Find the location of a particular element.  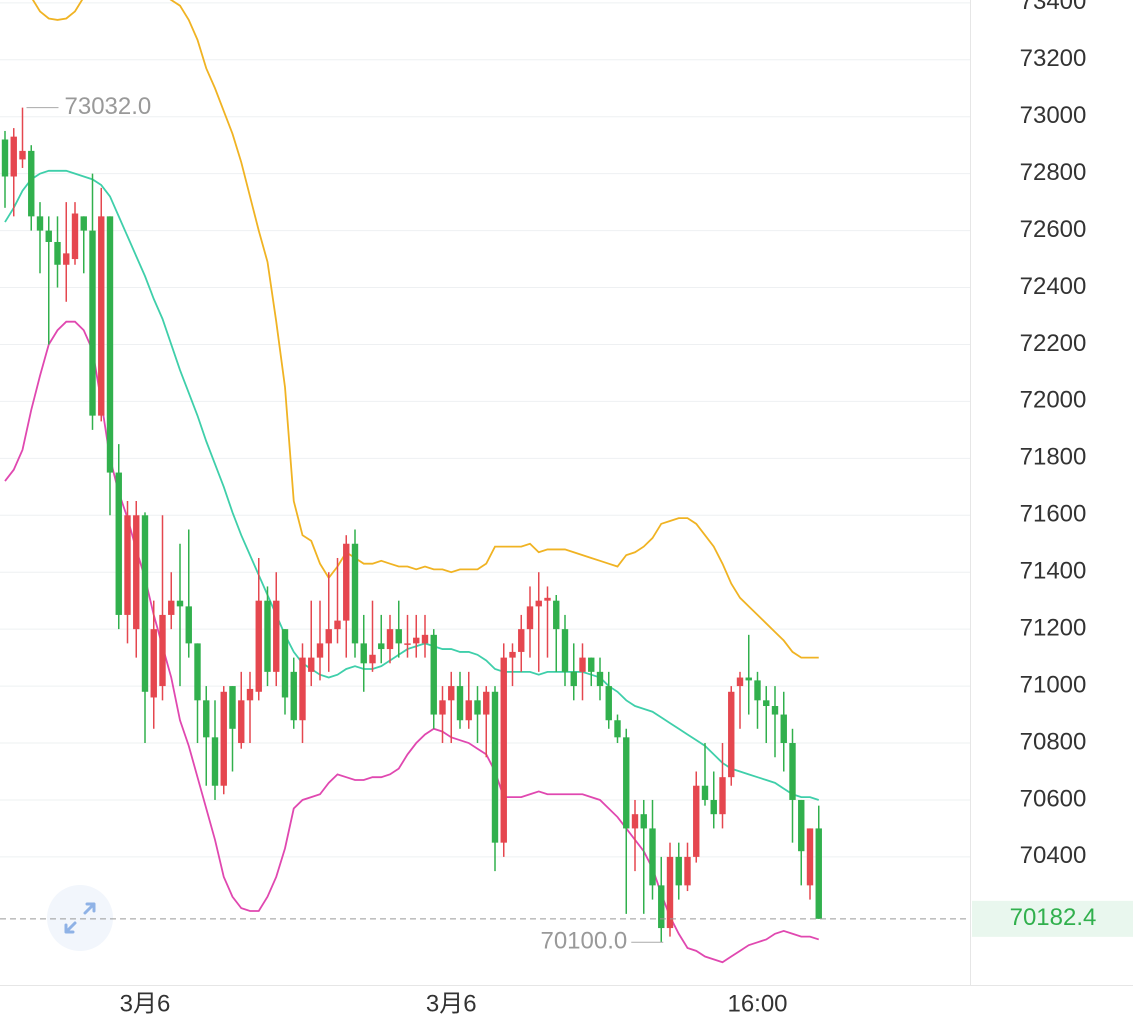

expand-icon is located at coordinates (80, 918).